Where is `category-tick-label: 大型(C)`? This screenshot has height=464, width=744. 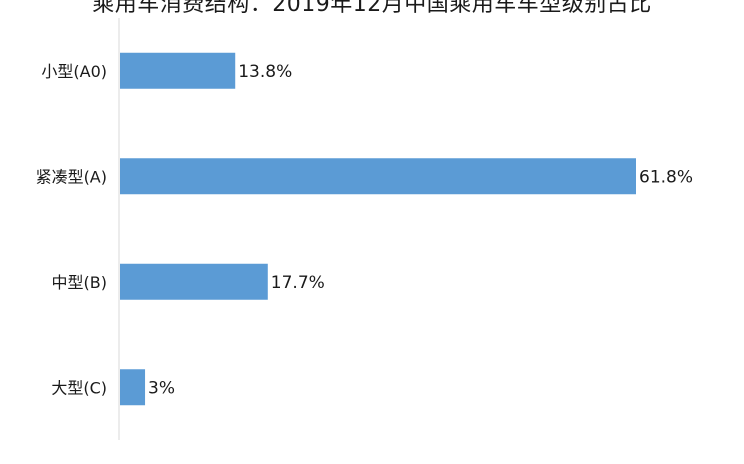
category-tick-label: 大型(C) is located at coordinates (79, 387).